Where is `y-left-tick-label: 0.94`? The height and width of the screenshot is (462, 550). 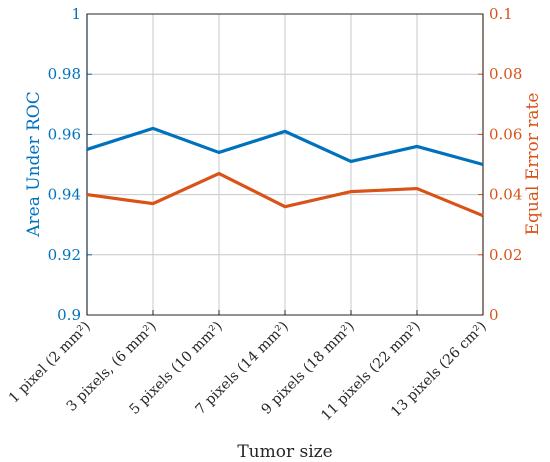 y-left-tick-label: 0.94 is located at coordinates (64, 195).